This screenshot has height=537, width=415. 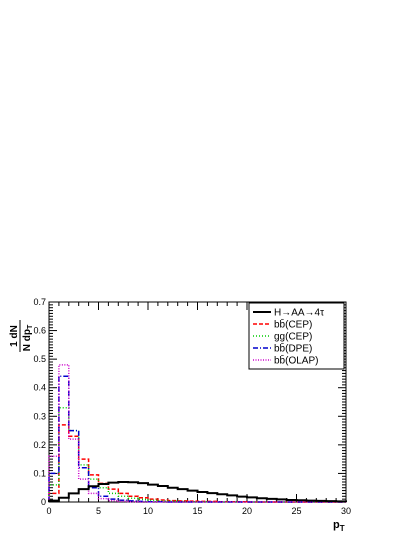 I want to click on y-axis-title-numerator: 1 dN, so click(x=14, y=336).